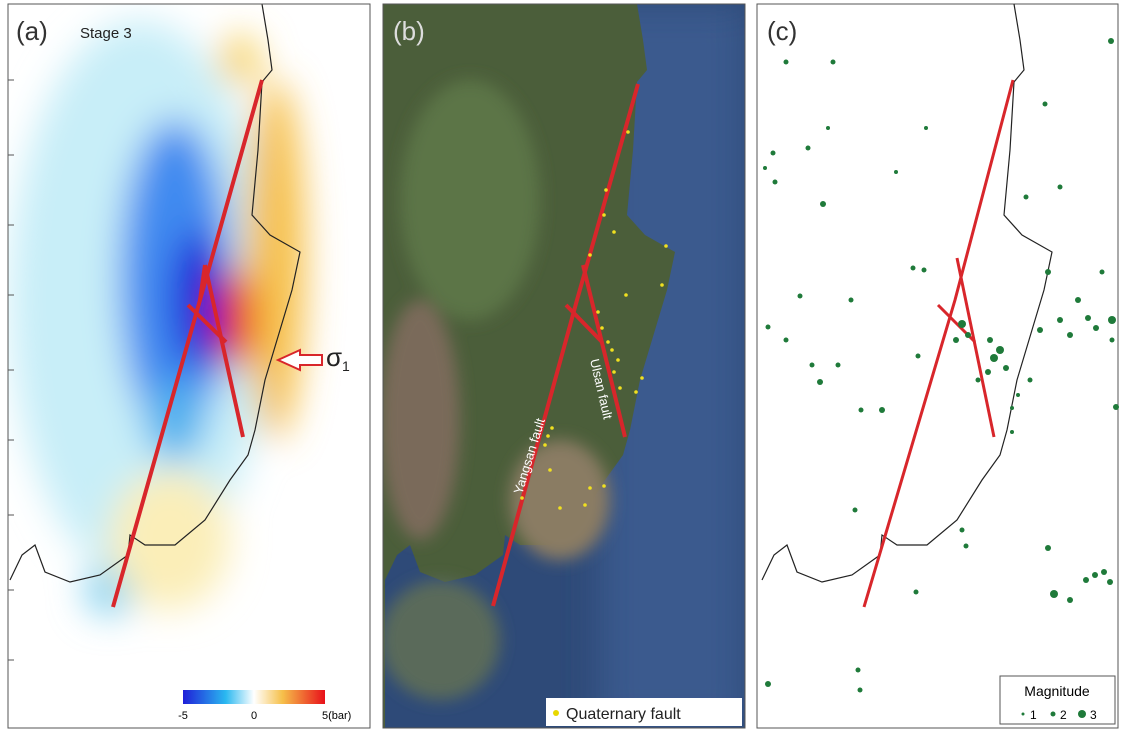 The image size is (1122, 731). I want to click on legend-title: Magnitude, so click(1057, 691).